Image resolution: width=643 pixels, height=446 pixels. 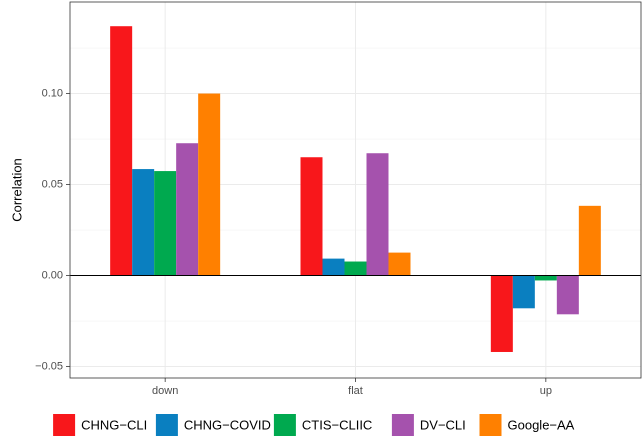 What do you see at coordinates (227, 424) in the screenshot?
I see `legend-text: CHNG−COVID` at bounding box center [227, 424].